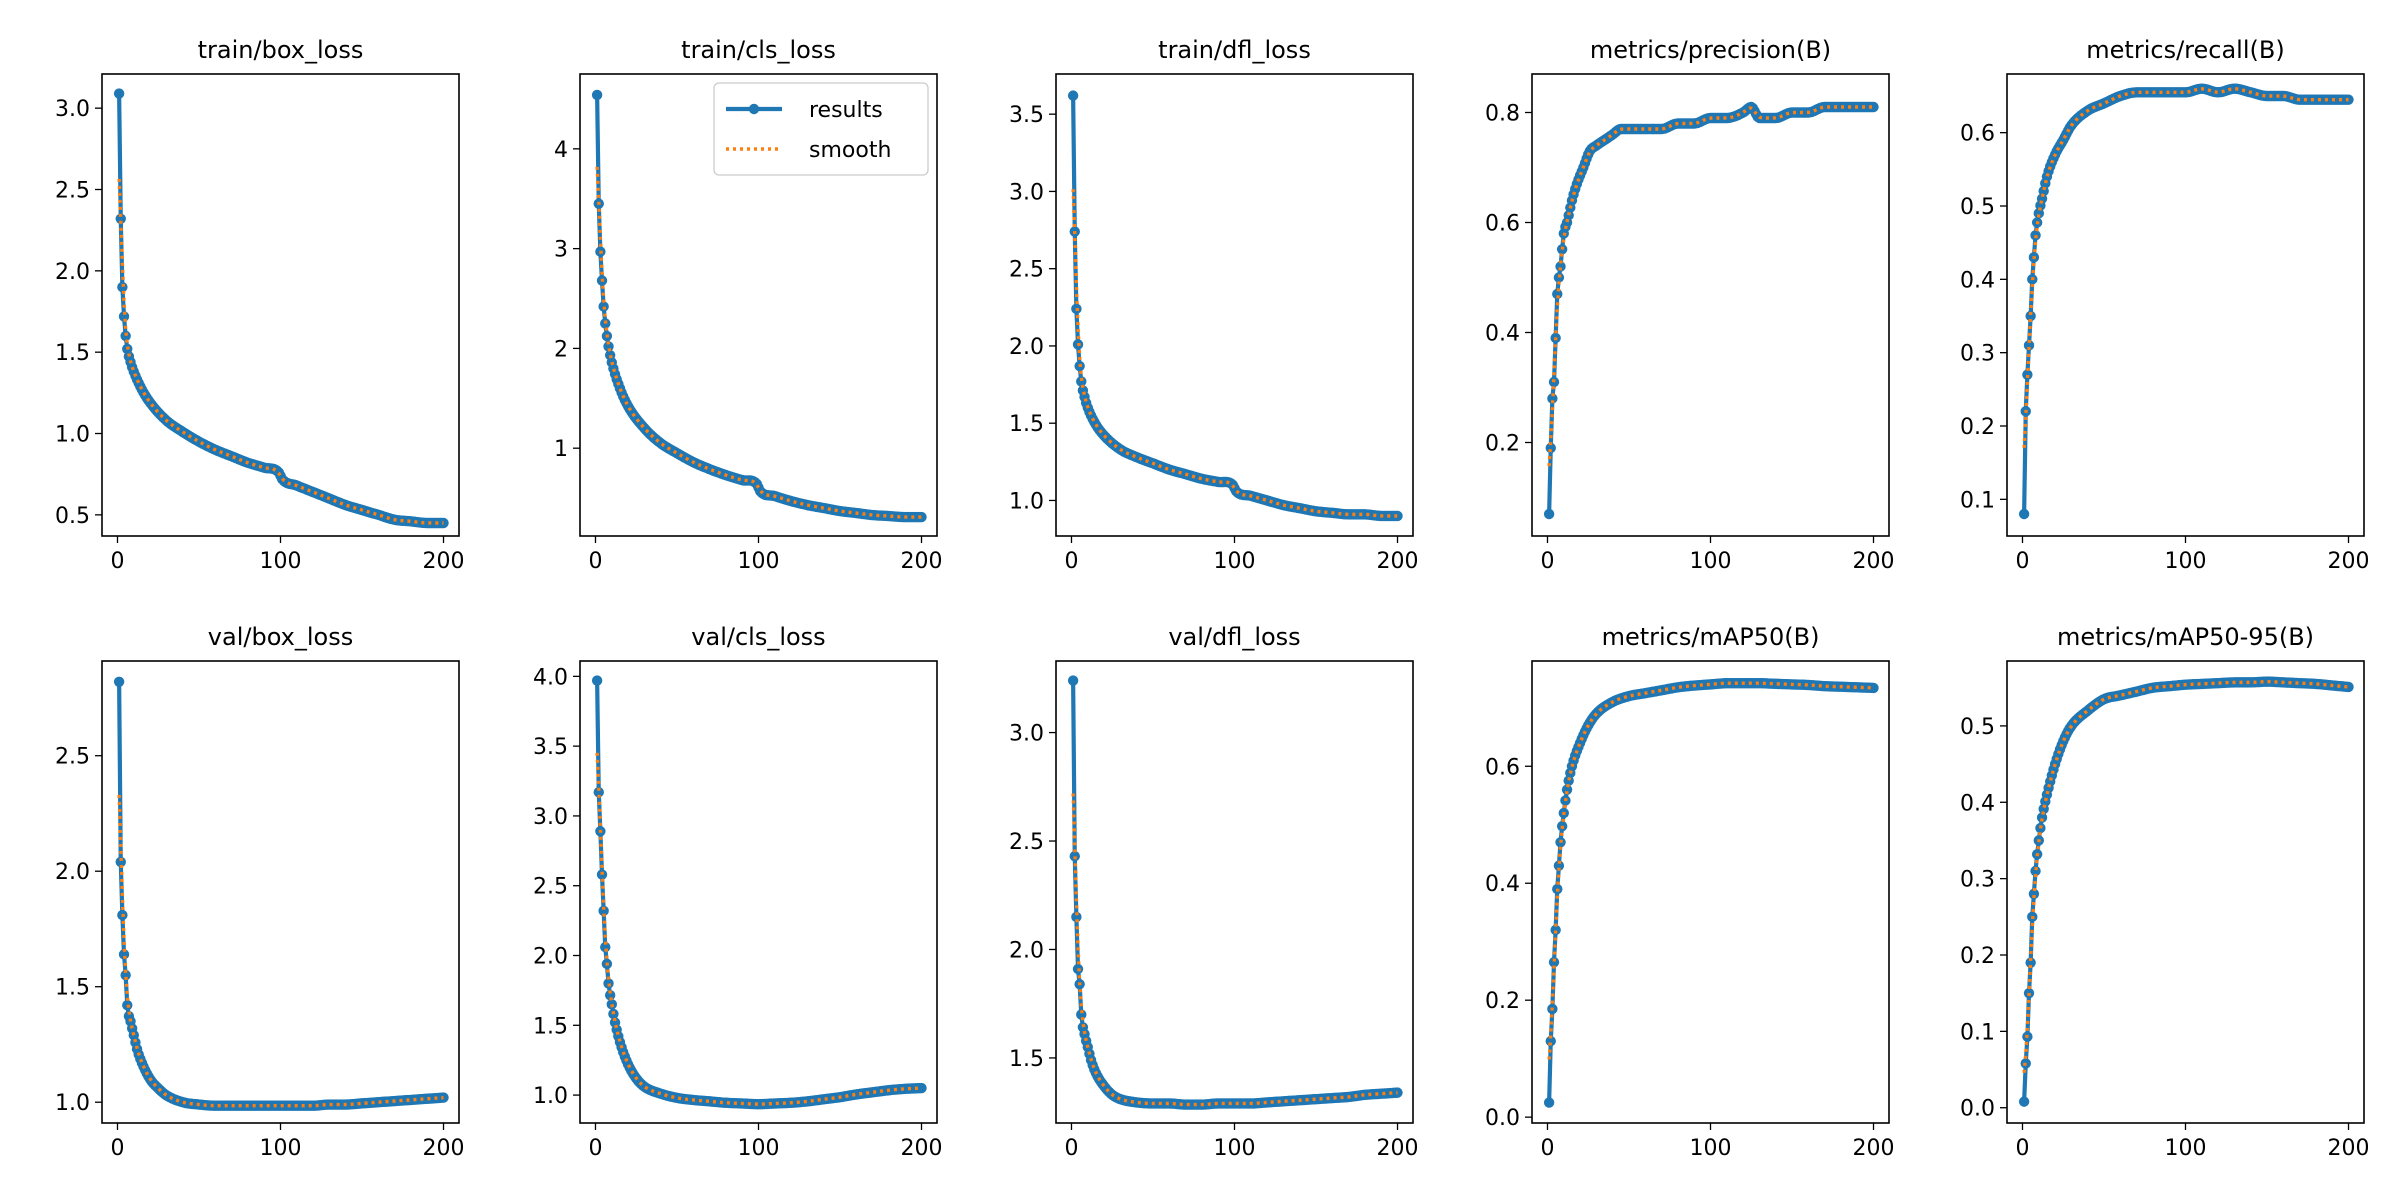 The image size is (2400, 1200). I want to click on y-tick-label: 3.5, so click(550, 747).